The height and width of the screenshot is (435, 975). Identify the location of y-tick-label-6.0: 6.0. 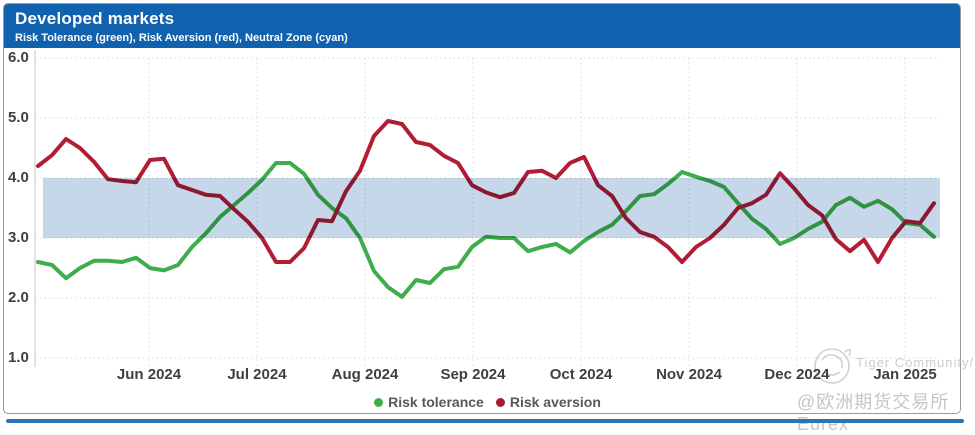
(18, 57).